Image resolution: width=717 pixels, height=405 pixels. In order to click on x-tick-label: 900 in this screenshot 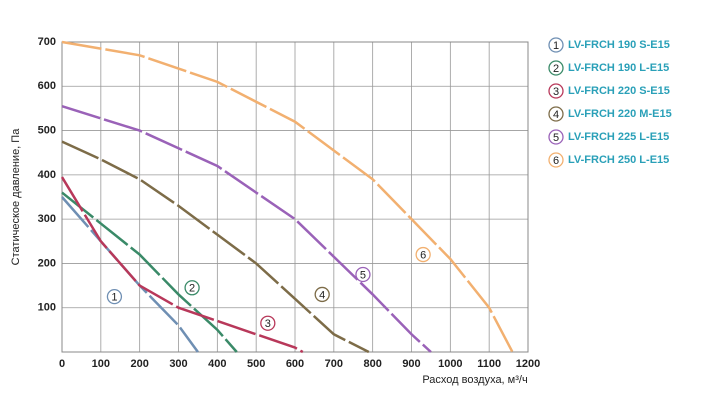, I will do `click(411, 364)`.